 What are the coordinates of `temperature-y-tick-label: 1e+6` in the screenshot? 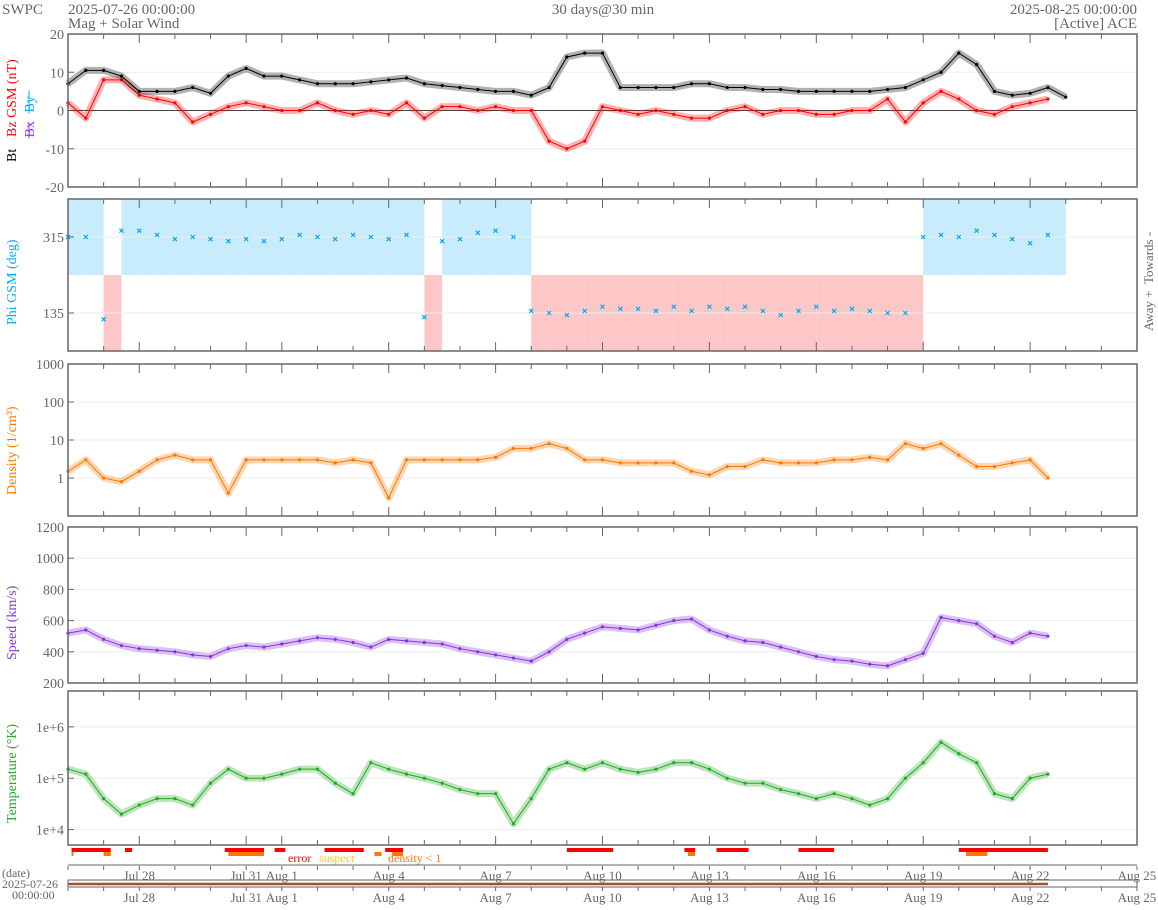 It's located at (50, 728).